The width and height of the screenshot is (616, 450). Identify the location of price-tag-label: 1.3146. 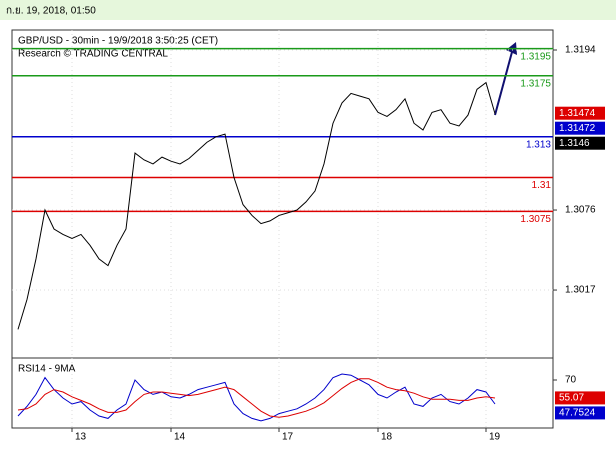
(574, 143).